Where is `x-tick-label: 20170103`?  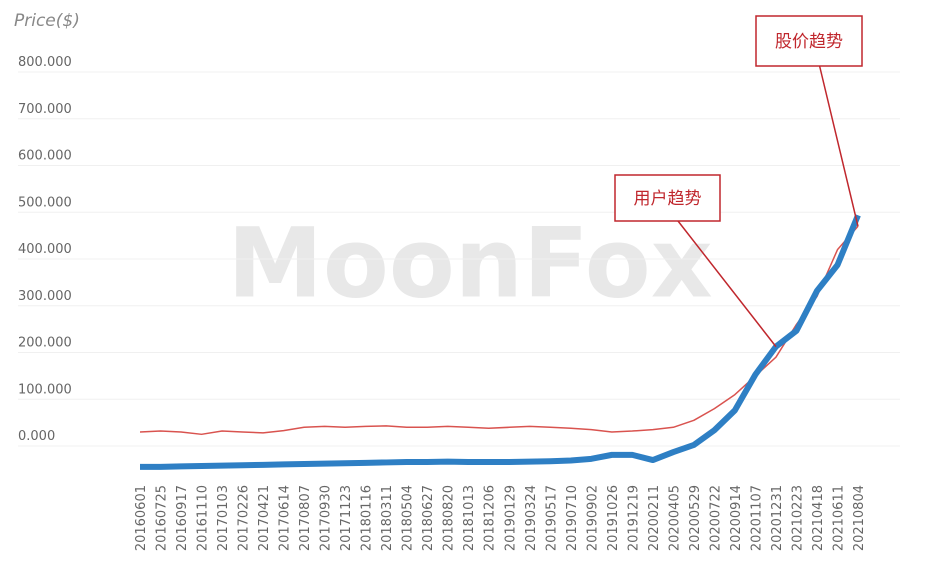
x-tick-label: 20170103 is located at coordinates (223, 518).